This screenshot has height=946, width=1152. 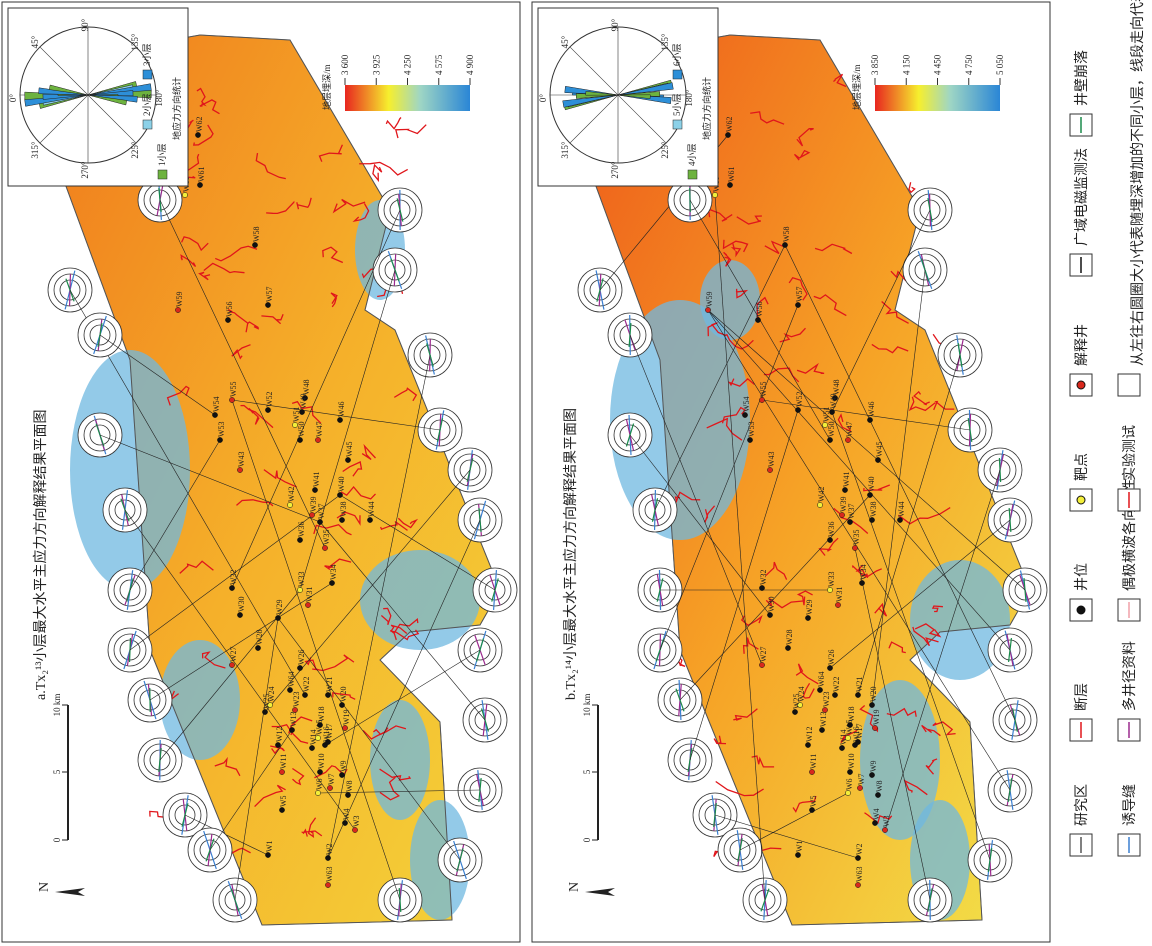 What do you see at coordinates (1129, 676) in the screenshot?
I see `legend-label: 多井径资料` at bounding box center [1129, 676].